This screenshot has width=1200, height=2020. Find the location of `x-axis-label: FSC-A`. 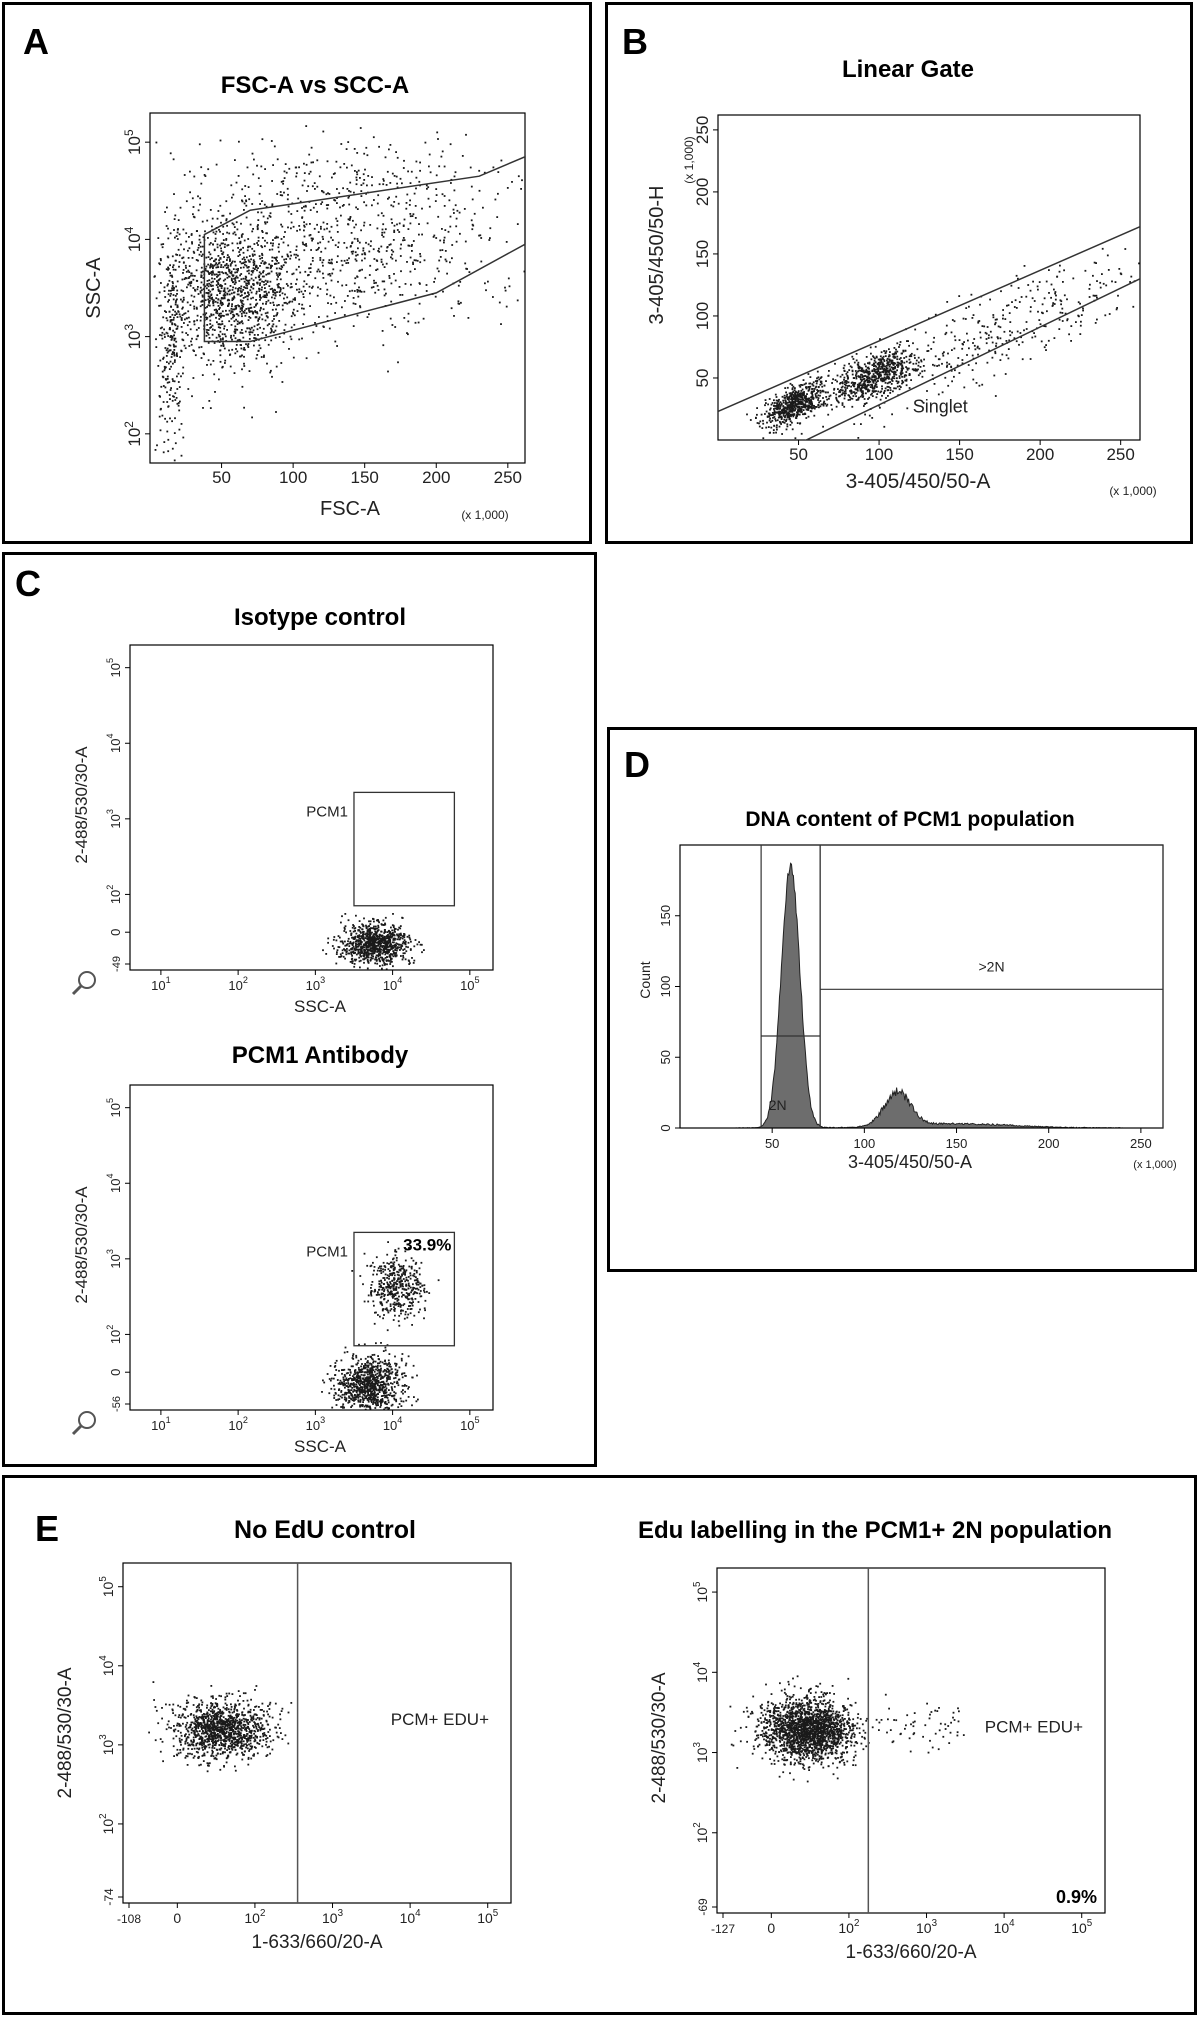

x-axis-label: FSC-A is located at coordinates (350, 509).